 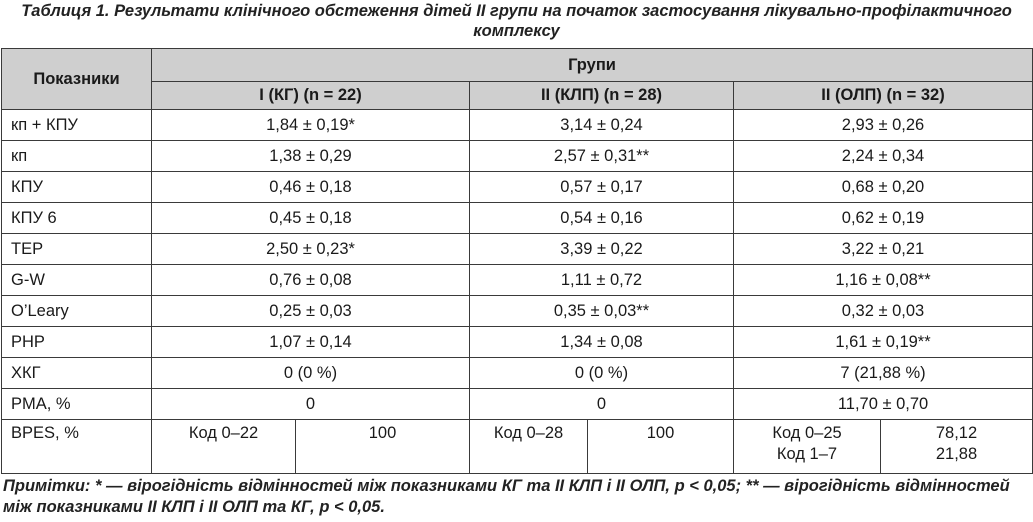 What do you see at coordinates (76, 280) in the screenshot?
I see `row-label: G-W` at bounding box center [76, 280].